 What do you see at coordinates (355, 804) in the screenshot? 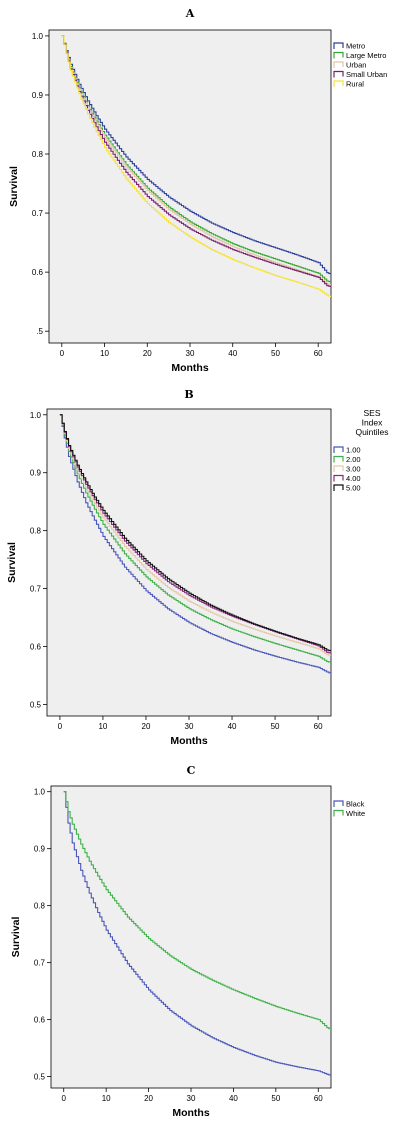
I see `legend-label: Black` at bounding box center [355, 804].